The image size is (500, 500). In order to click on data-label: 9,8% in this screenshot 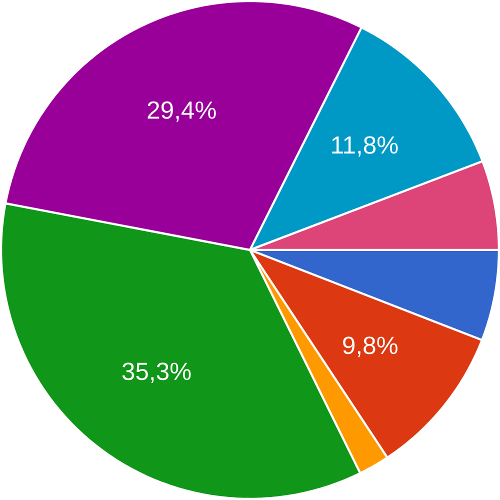, I will do `click(370, 347)`.